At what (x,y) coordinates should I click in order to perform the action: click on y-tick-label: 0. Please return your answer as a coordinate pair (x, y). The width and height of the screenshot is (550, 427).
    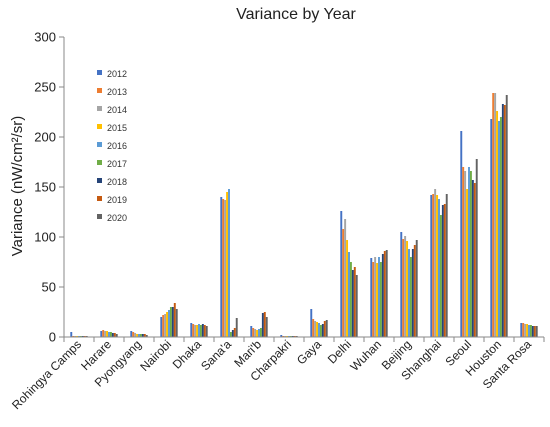
    Looking at the image, I should click on (52, 337).